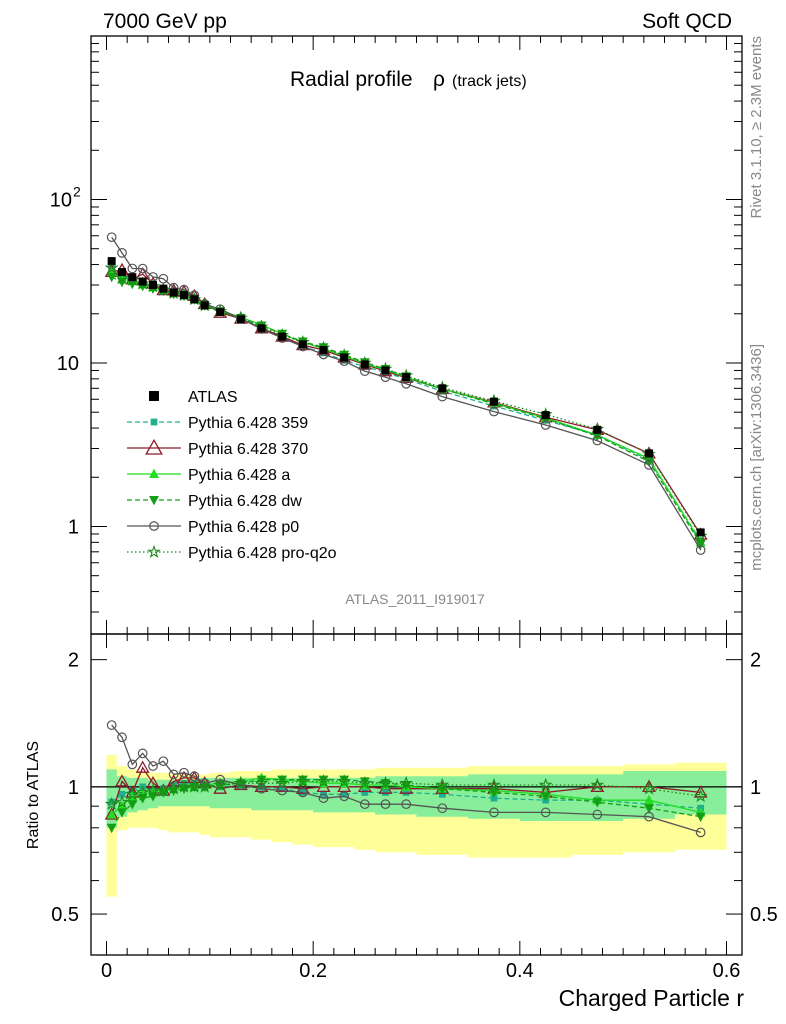 The width and height of the screenshot is (786, 1024). Describe the element at coordinates (73, 788) in the screenshot. I see `y-tick-label-ratio: 1` at that location.